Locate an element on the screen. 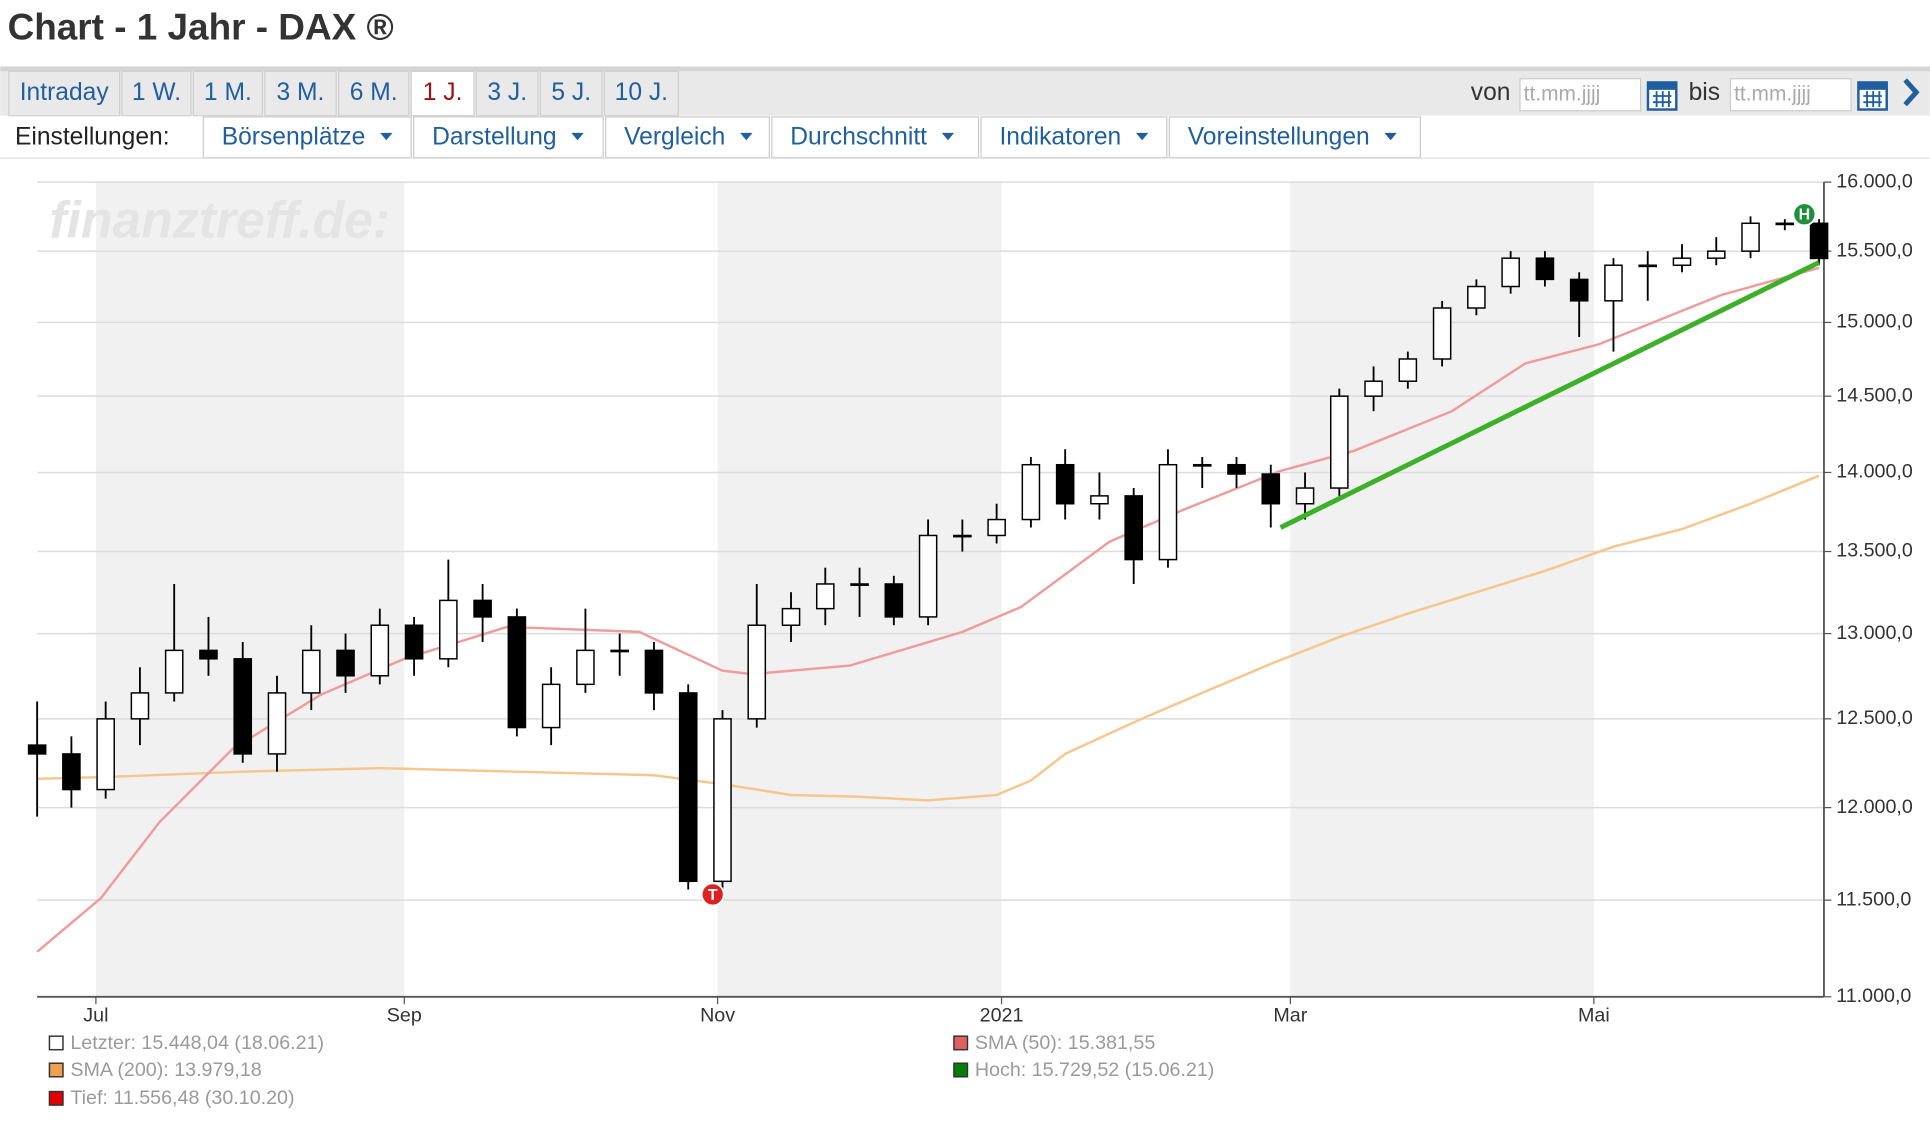 The image size is (1930, 1126). tab-bar-border is located at coordinates (965, 69).